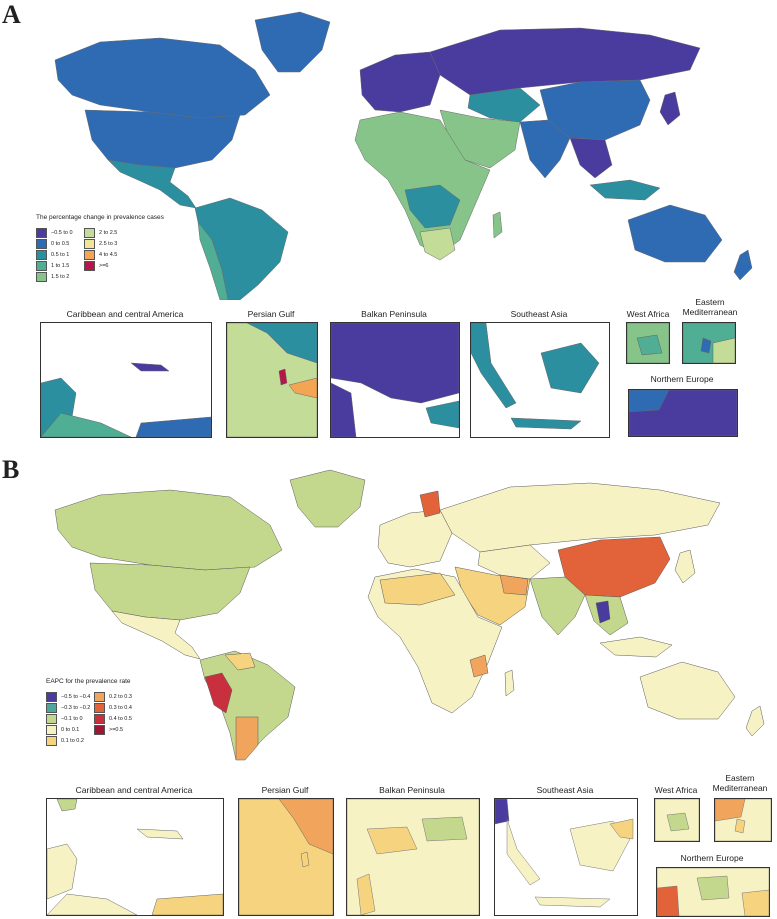 This screenshot has width=777, height=919. I want to click on b-legend-label-8: >=0.5, so click(116, 729).